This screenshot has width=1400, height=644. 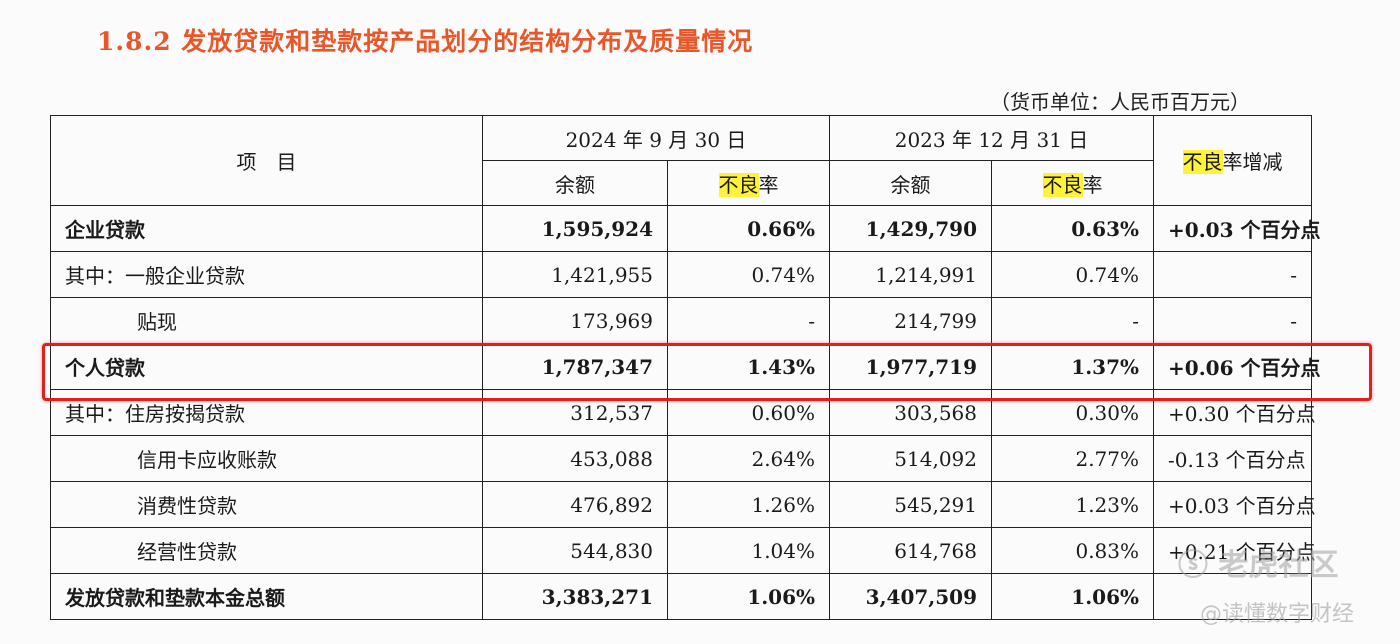 What do you see at coordinates (575, 596) in the screenshot?
I see `balance-2024: 3,383,271` at bounding box center [575, 596].